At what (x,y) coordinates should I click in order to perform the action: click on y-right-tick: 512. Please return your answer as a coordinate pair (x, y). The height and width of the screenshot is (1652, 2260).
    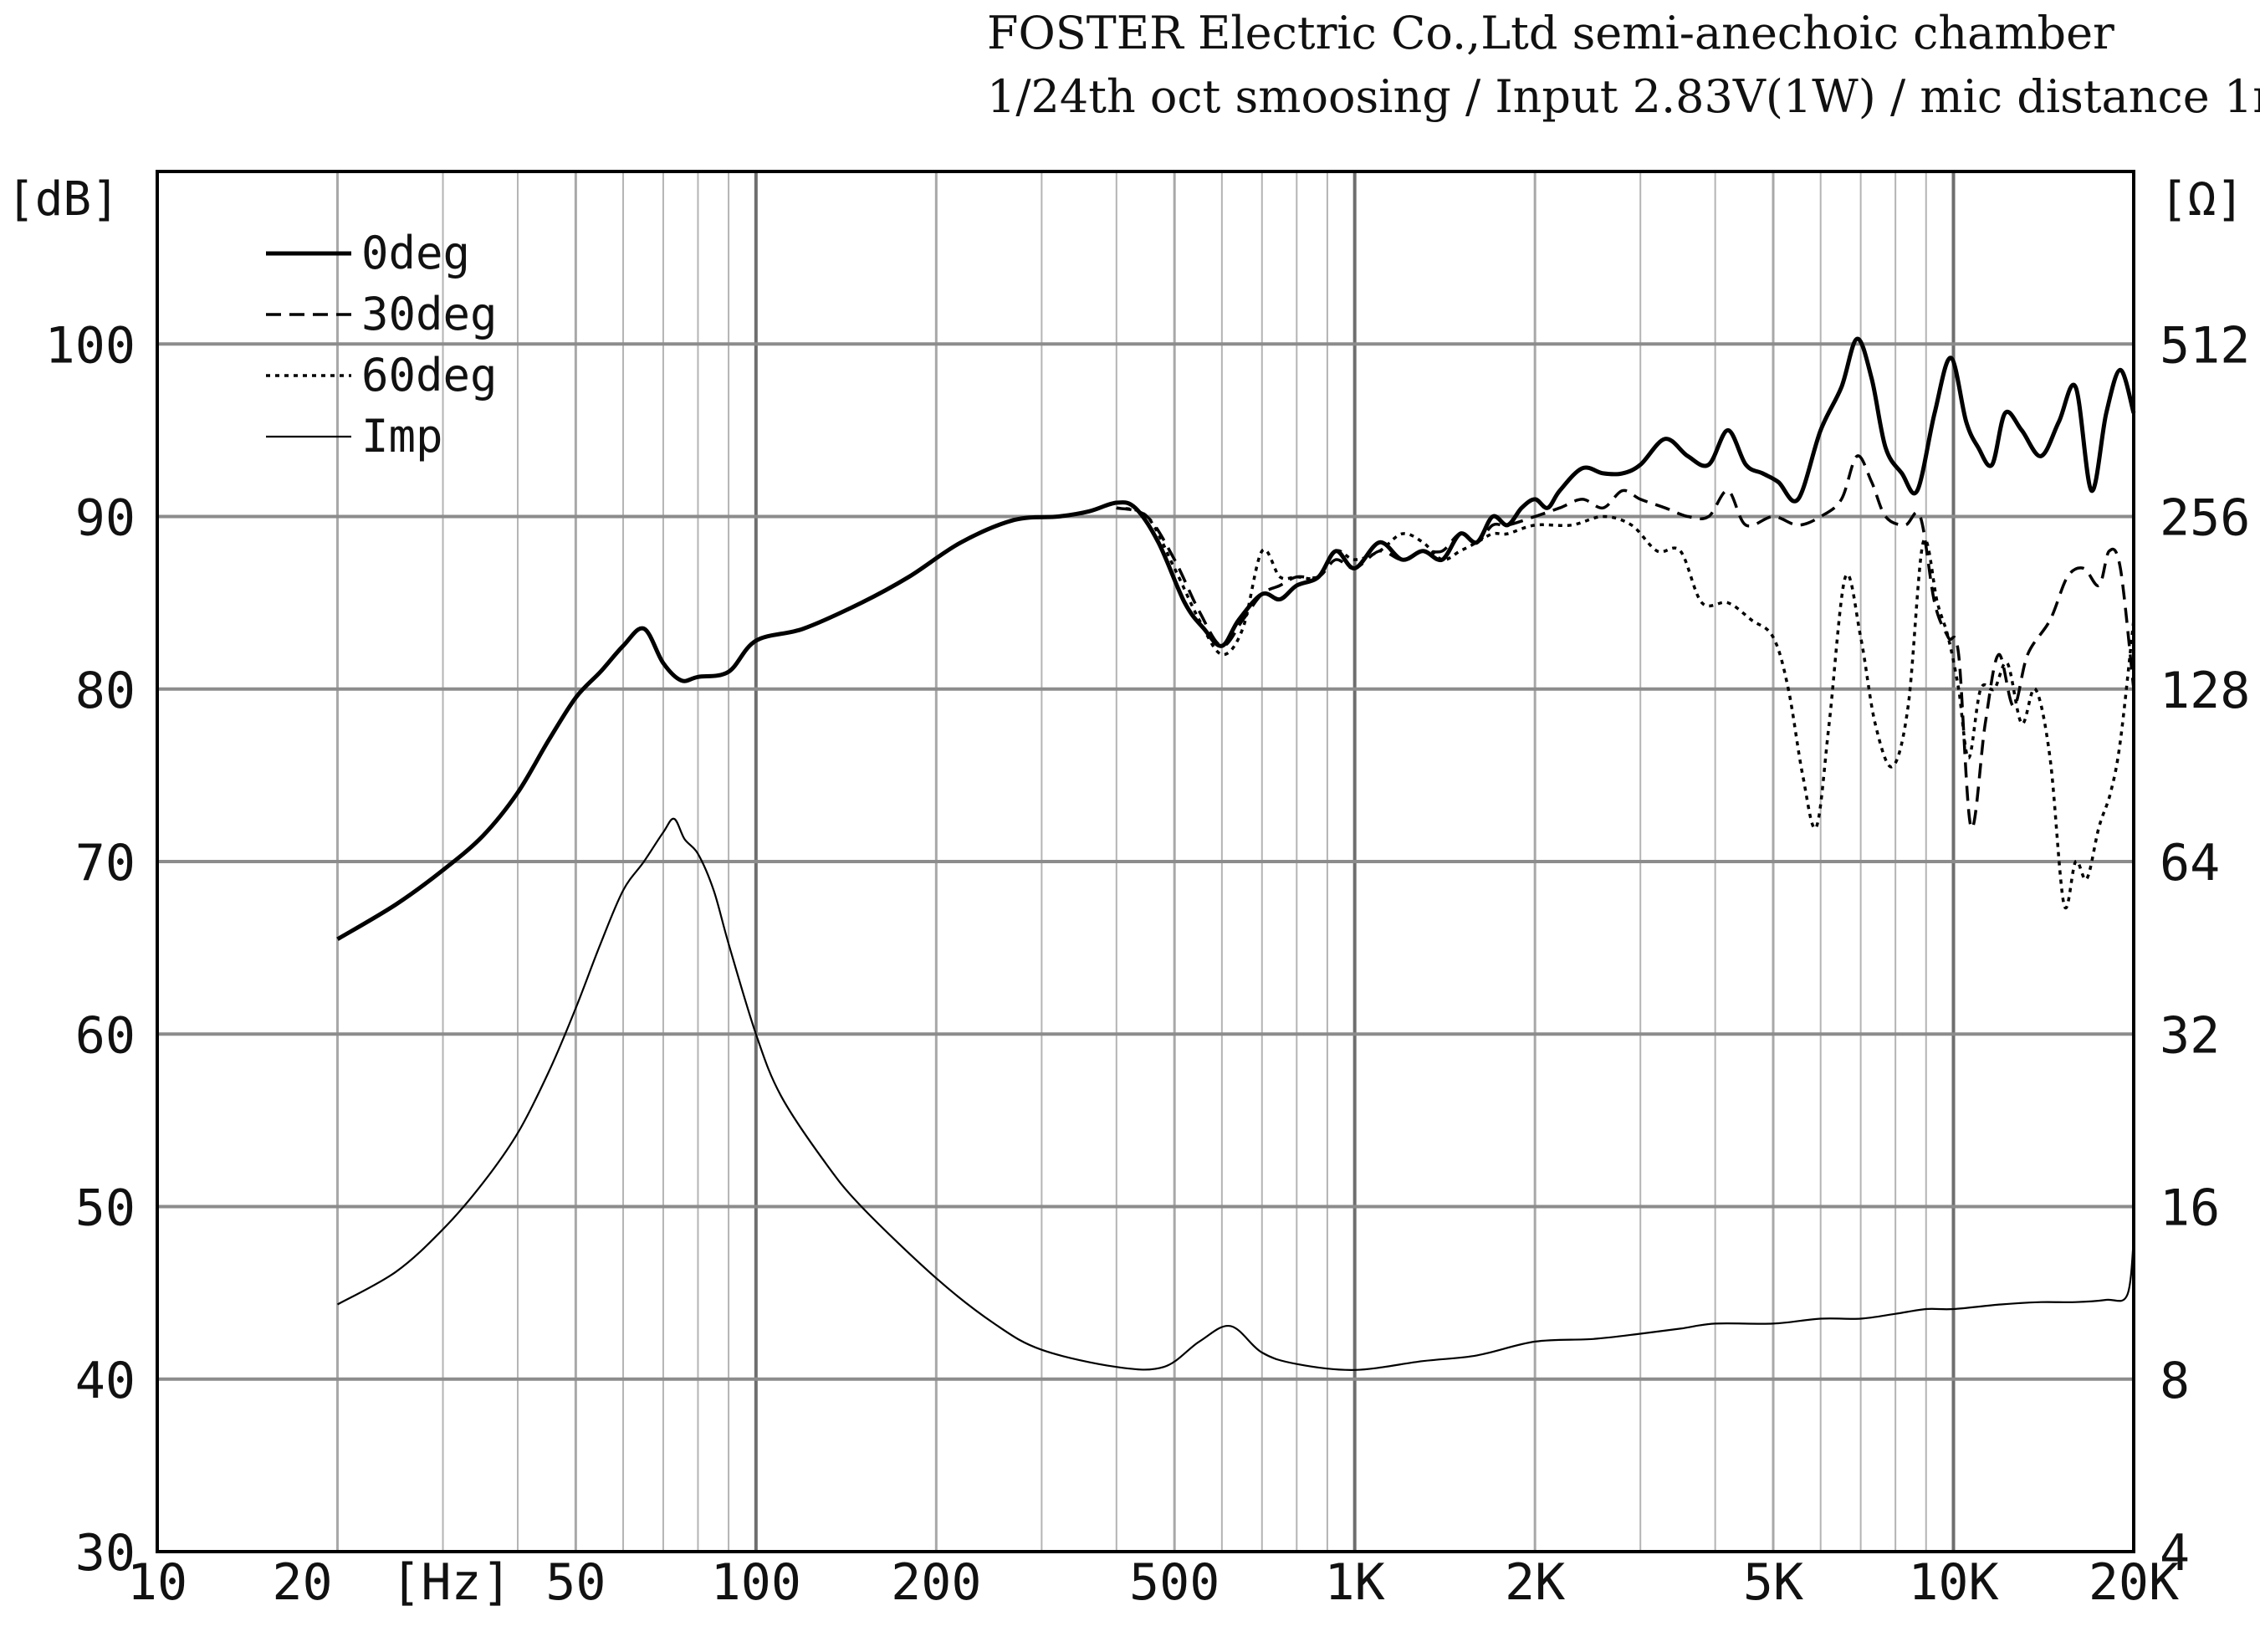
    Looking at the image, I should click on (2205, 345).